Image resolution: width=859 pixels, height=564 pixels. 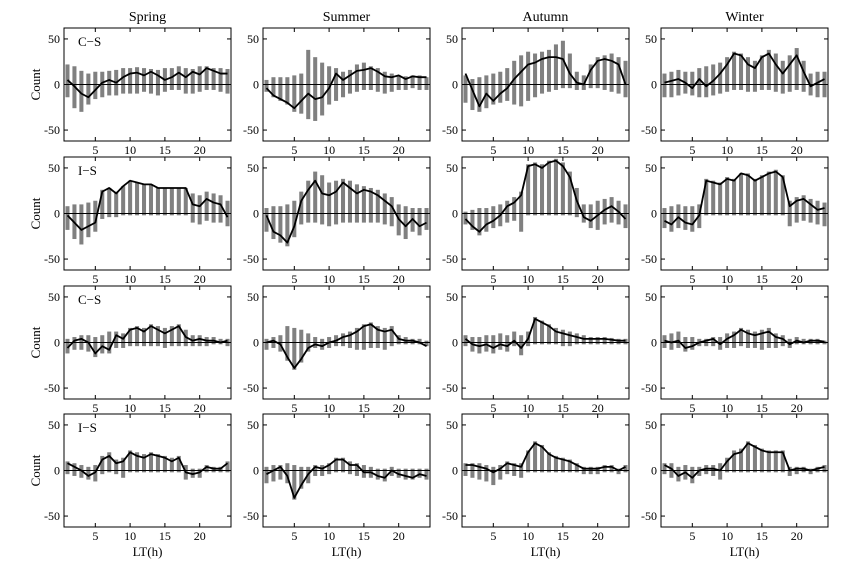 I want to click on x-tick-label: 10, so click(x=727, y=408).